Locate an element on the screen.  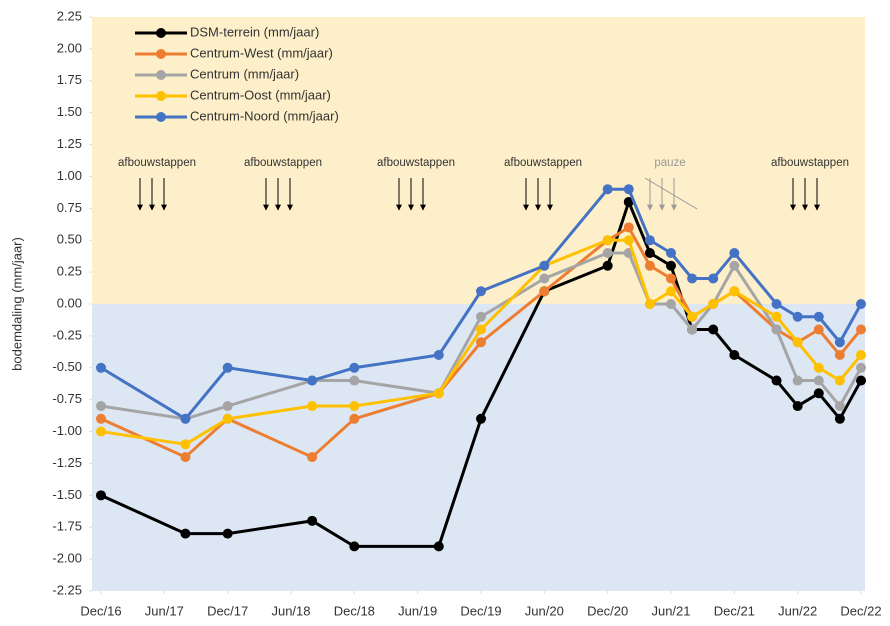
annotation: pauze is located at coordinates (669, 163).